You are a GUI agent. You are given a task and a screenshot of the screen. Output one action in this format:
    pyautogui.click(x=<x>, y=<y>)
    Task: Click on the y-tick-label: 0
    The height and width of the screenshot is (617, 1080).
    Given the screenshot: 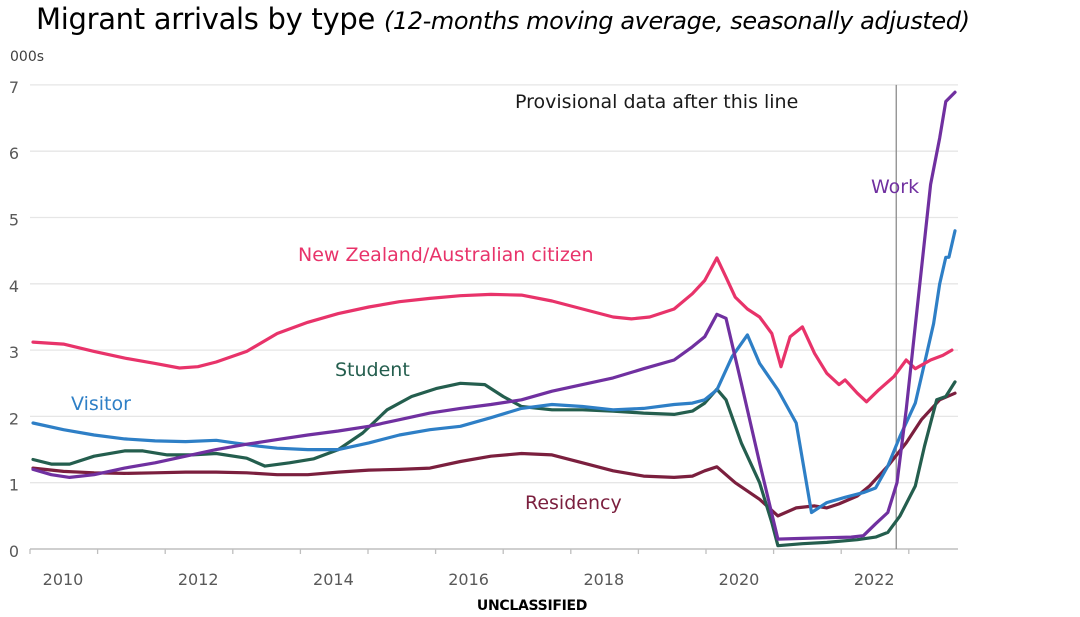 What is the action you would take?
    pyautogui.click(x=14, y=551)
    